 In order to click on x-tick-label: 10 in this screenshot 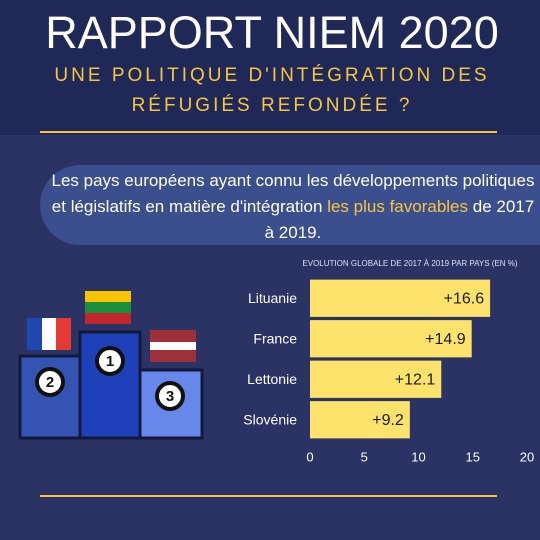, I will do `click(418, 456)`.